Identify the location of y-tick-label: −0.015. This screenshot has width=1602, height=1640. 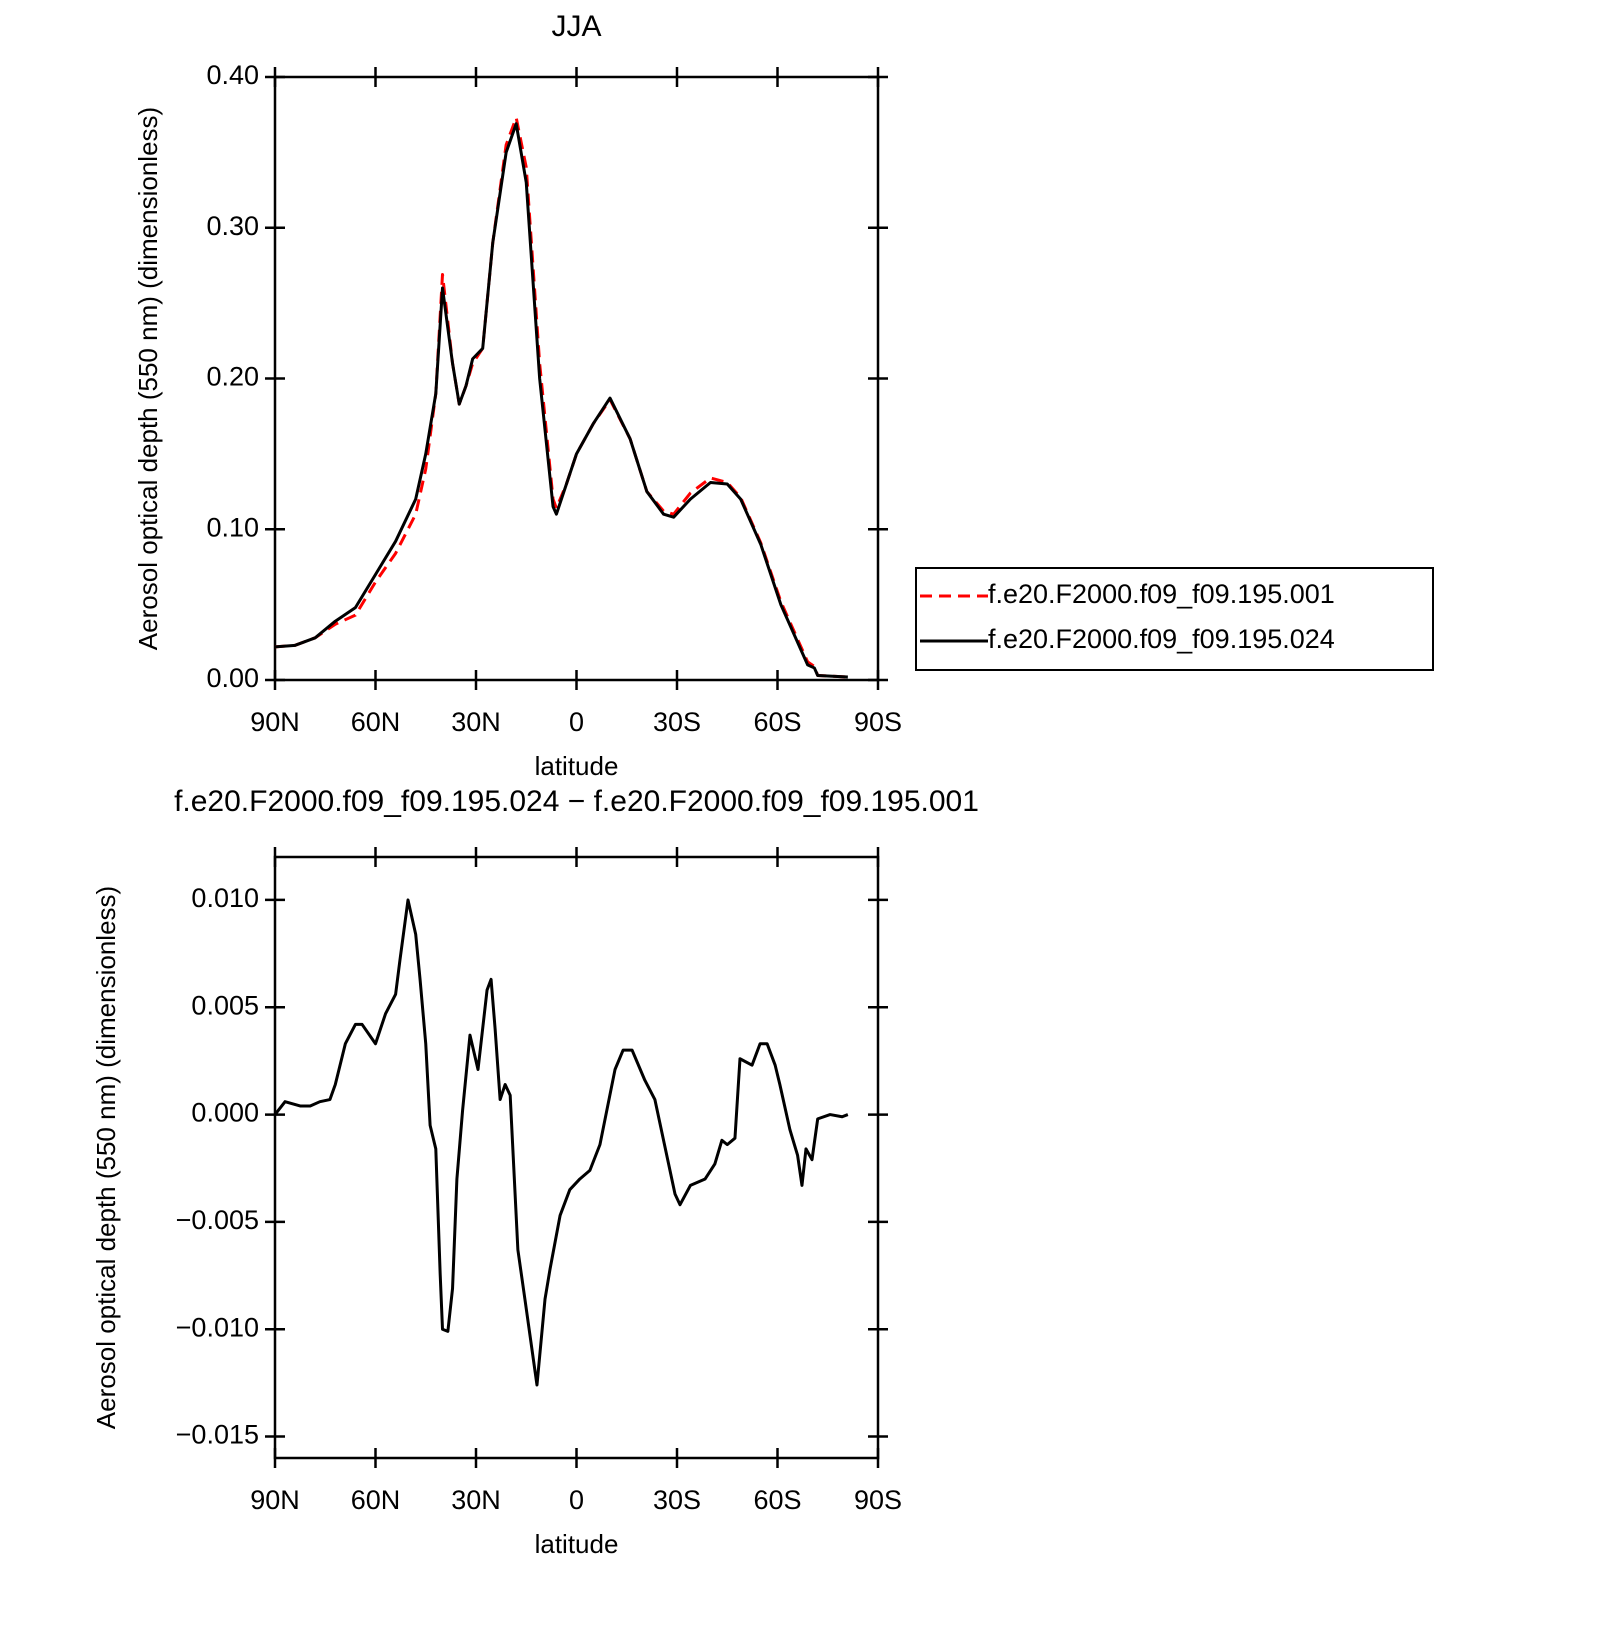
(217, 1435).